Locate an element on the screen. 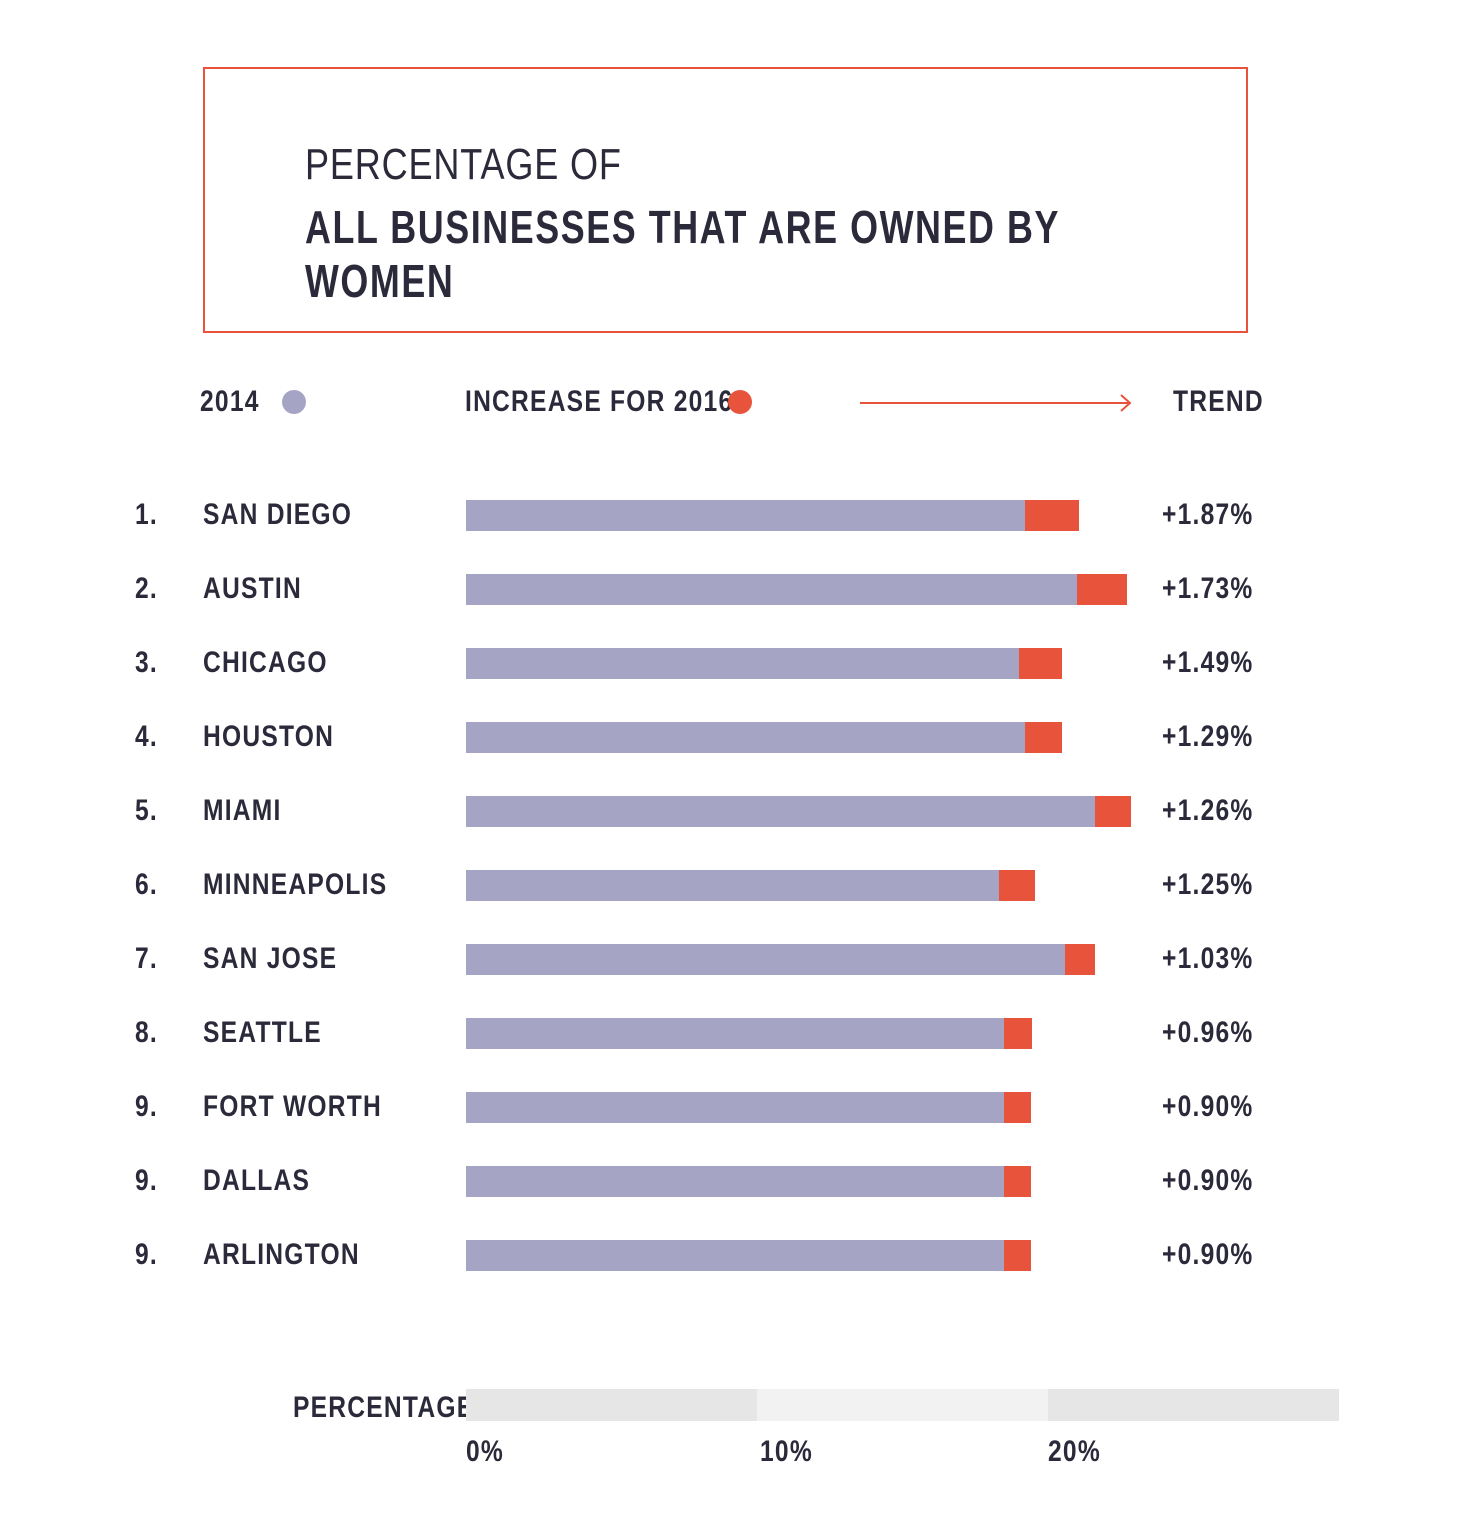 This screenshot has width=1478, height=1536. rank-label: 3. is located at coordinates (146, 662).